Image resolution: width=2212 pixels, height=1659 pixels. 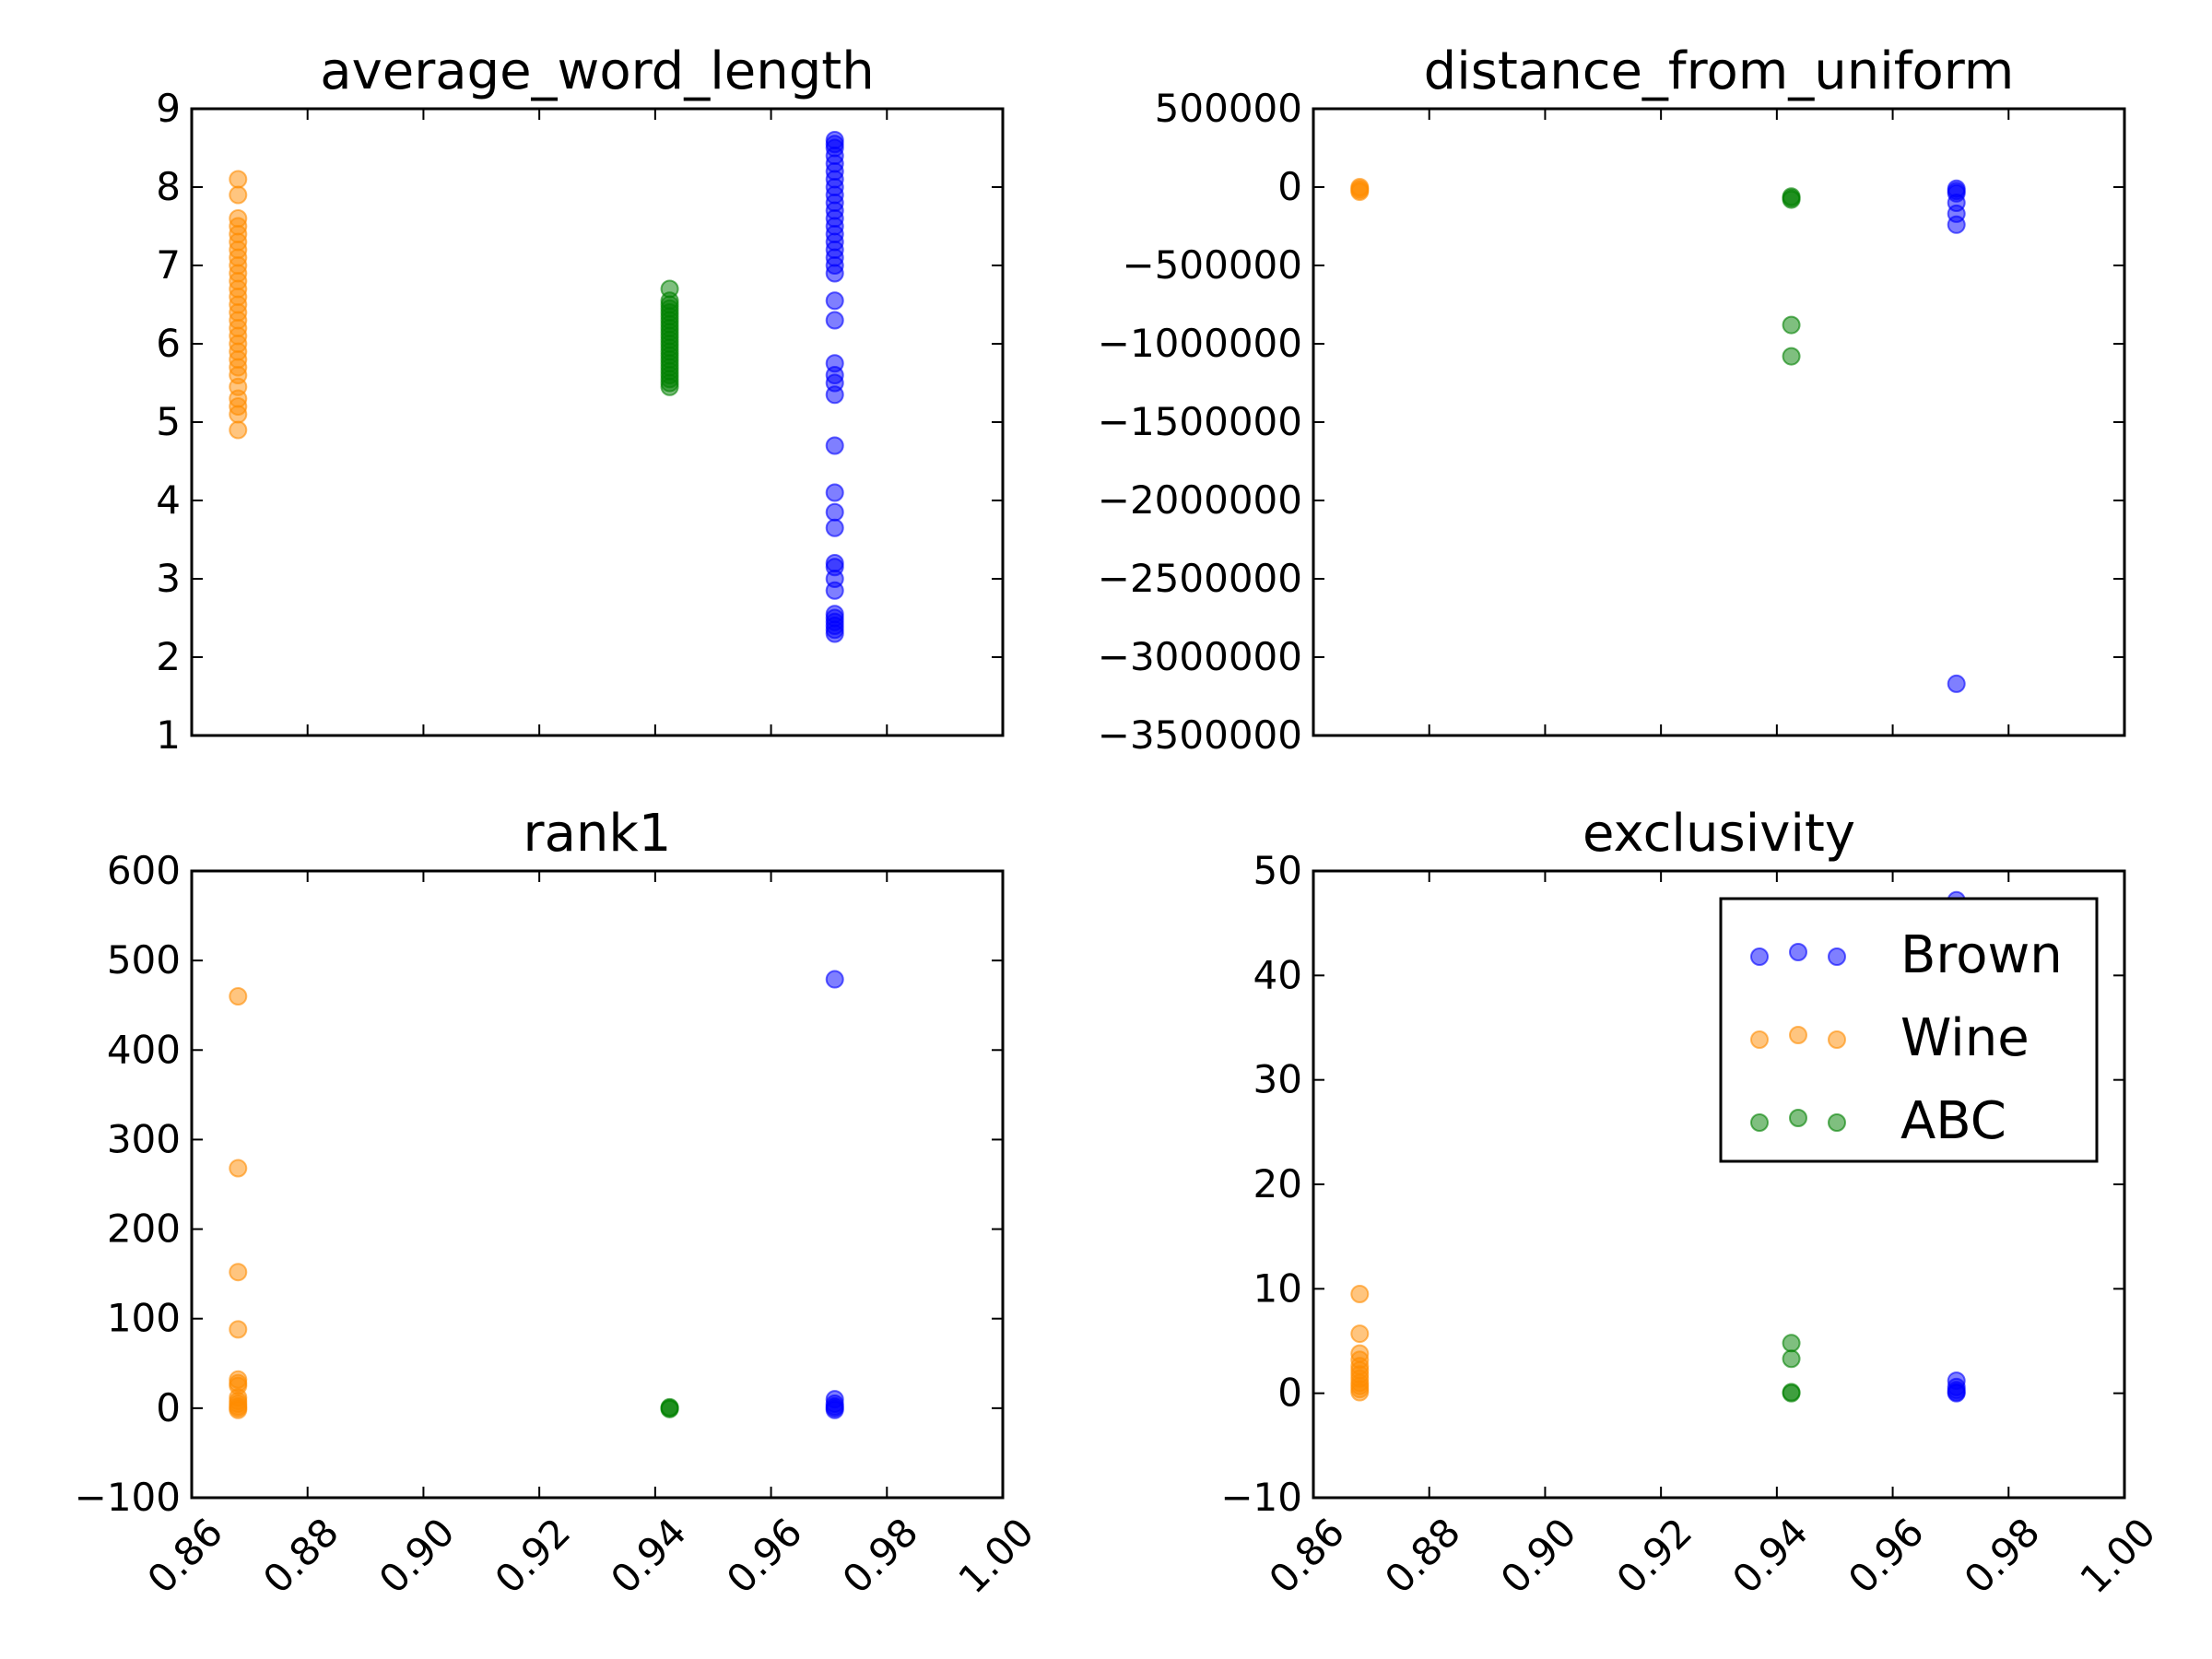 What do you see at coordinates (1719, 71) in the screenshot?
I see `panel-title: distance_from_uniform` at bounding box center [1719, 71].